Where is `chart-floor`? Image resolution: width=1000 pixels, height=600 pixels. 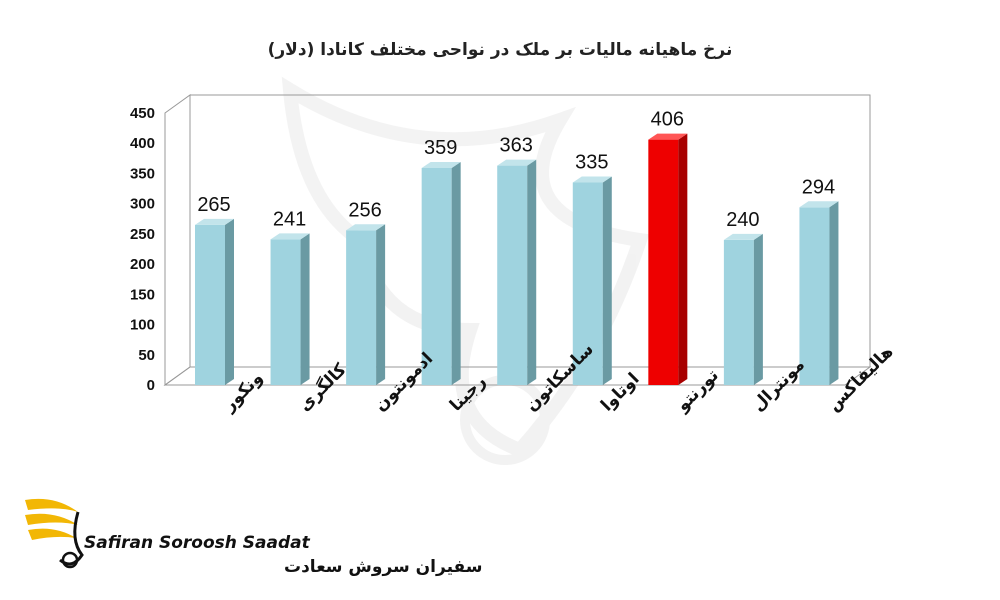
chart-floor is located at coordinates (517, 376).